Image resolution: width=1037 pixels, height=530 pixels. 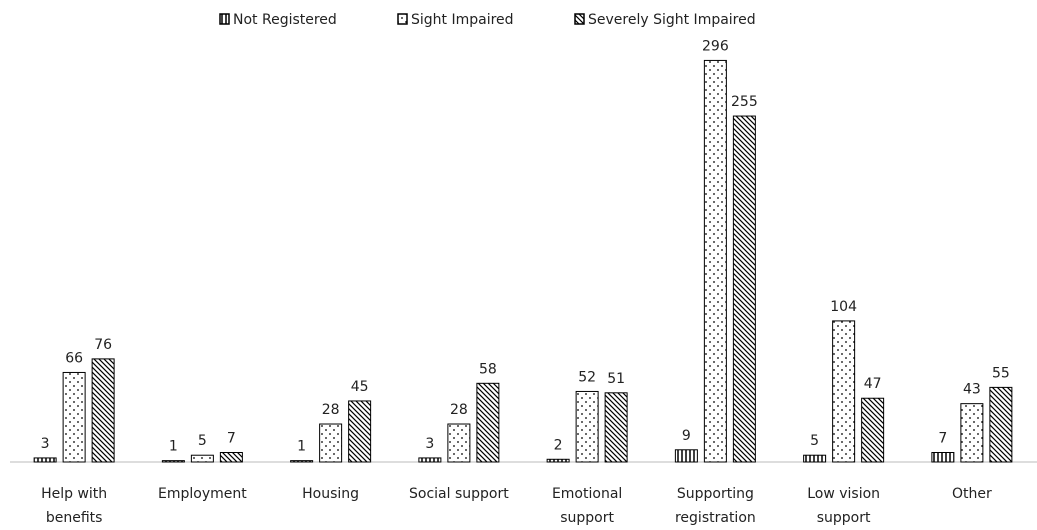 I want to click on data-label: 52, so click(x=587, y=377).